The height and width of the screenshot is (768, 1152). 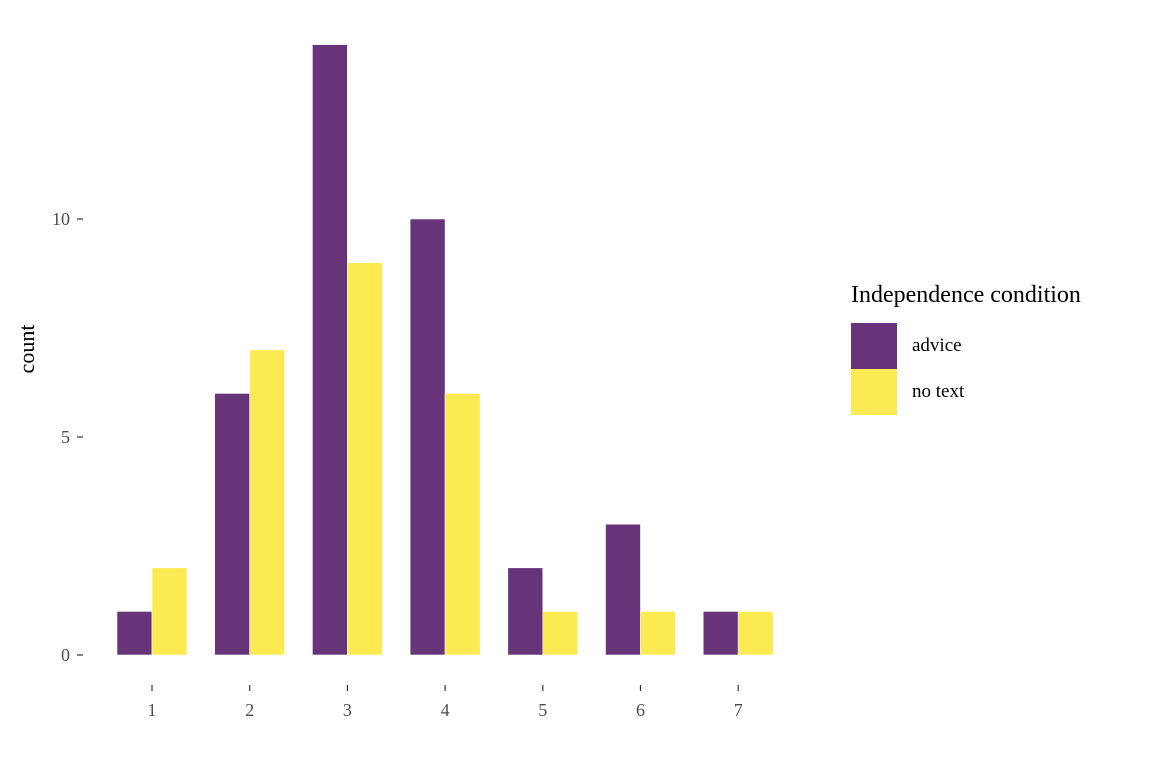 I want to click on x-tick-label: 1, so click(x=152, y=710).